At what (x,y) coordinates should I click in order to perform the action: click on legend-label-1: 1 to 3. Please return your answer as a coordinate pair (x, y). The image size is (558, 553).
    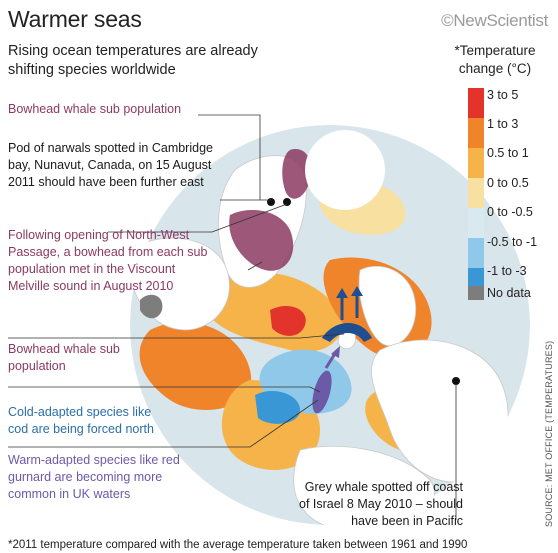
    Looking at the image, I should click on (503, 124).